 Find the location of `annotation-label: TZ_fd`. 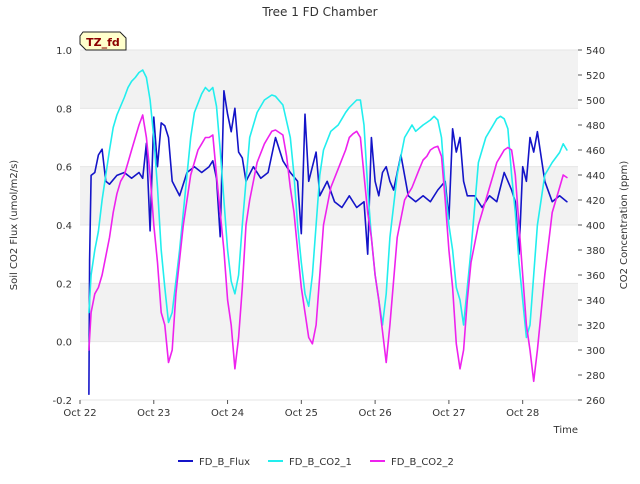

annotation-label: TZ_fd is located at coordinates (103, 42).